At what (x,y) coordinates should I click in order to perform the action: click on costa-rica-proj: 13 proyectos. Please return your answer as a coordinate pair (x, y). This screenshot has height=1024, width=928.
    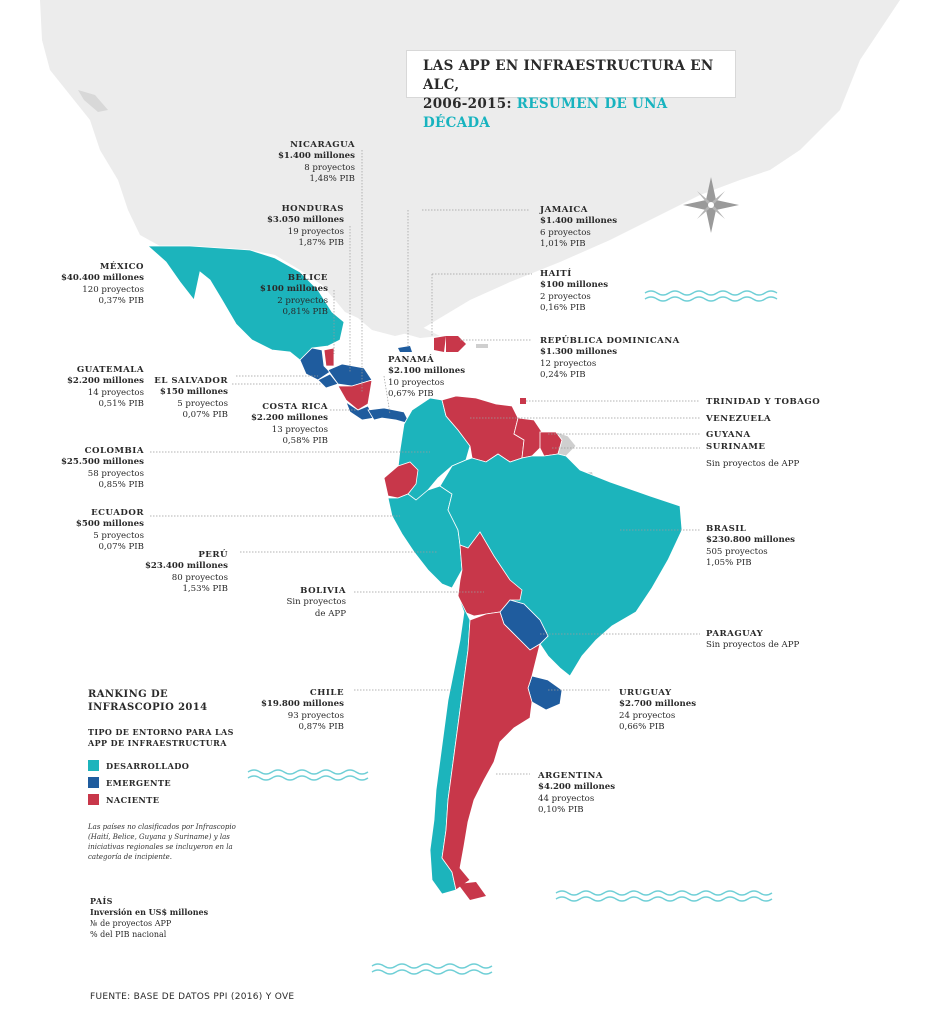
    Looking at the image, I should click on (299, 429).